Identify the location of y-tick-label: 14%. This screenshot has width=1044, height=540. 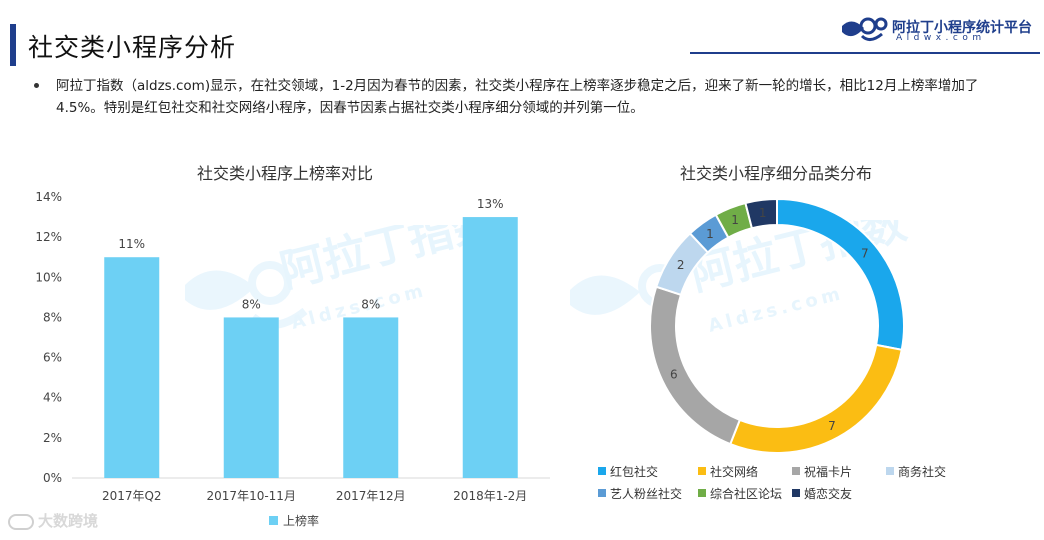
(48, 197).